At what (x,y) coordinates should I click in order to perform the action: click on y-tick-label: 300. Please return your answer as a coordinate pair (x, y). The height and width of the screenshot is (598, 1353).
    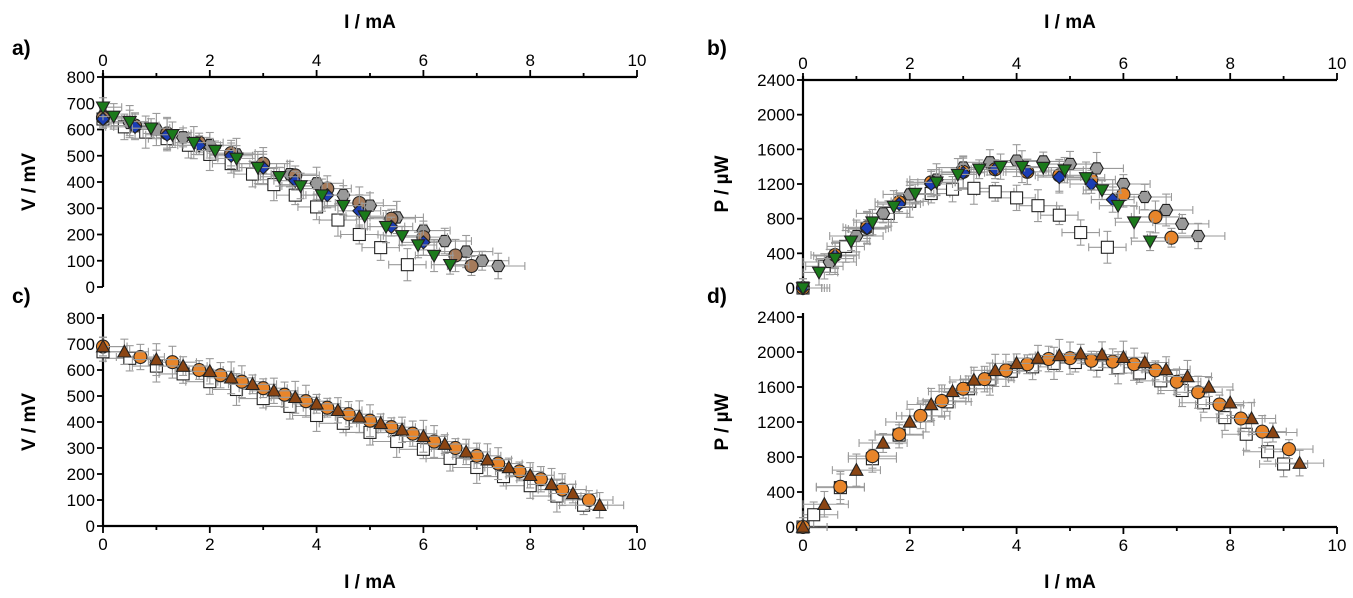
    Looking at the image, I should click on (81, 208).